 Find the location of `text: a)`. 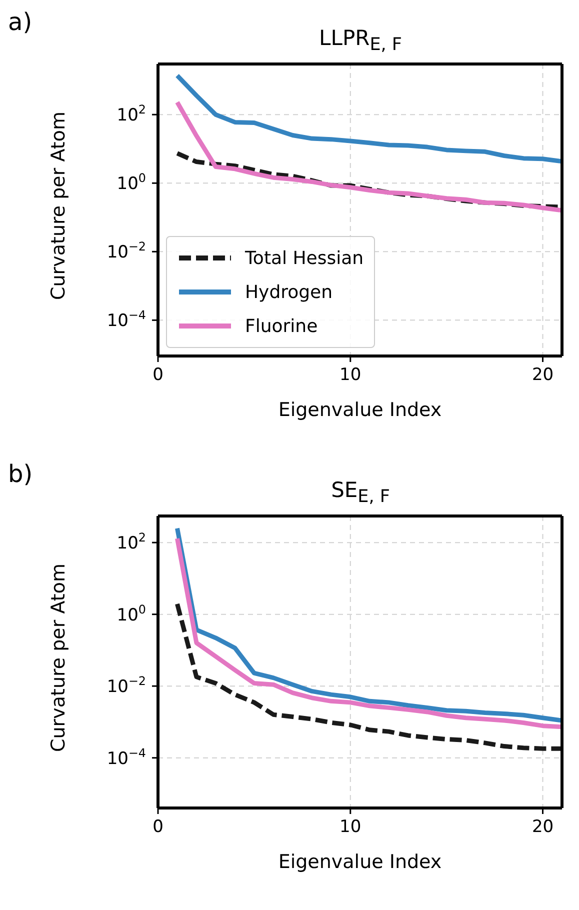

text: a) is located at coordinates (20, 22).